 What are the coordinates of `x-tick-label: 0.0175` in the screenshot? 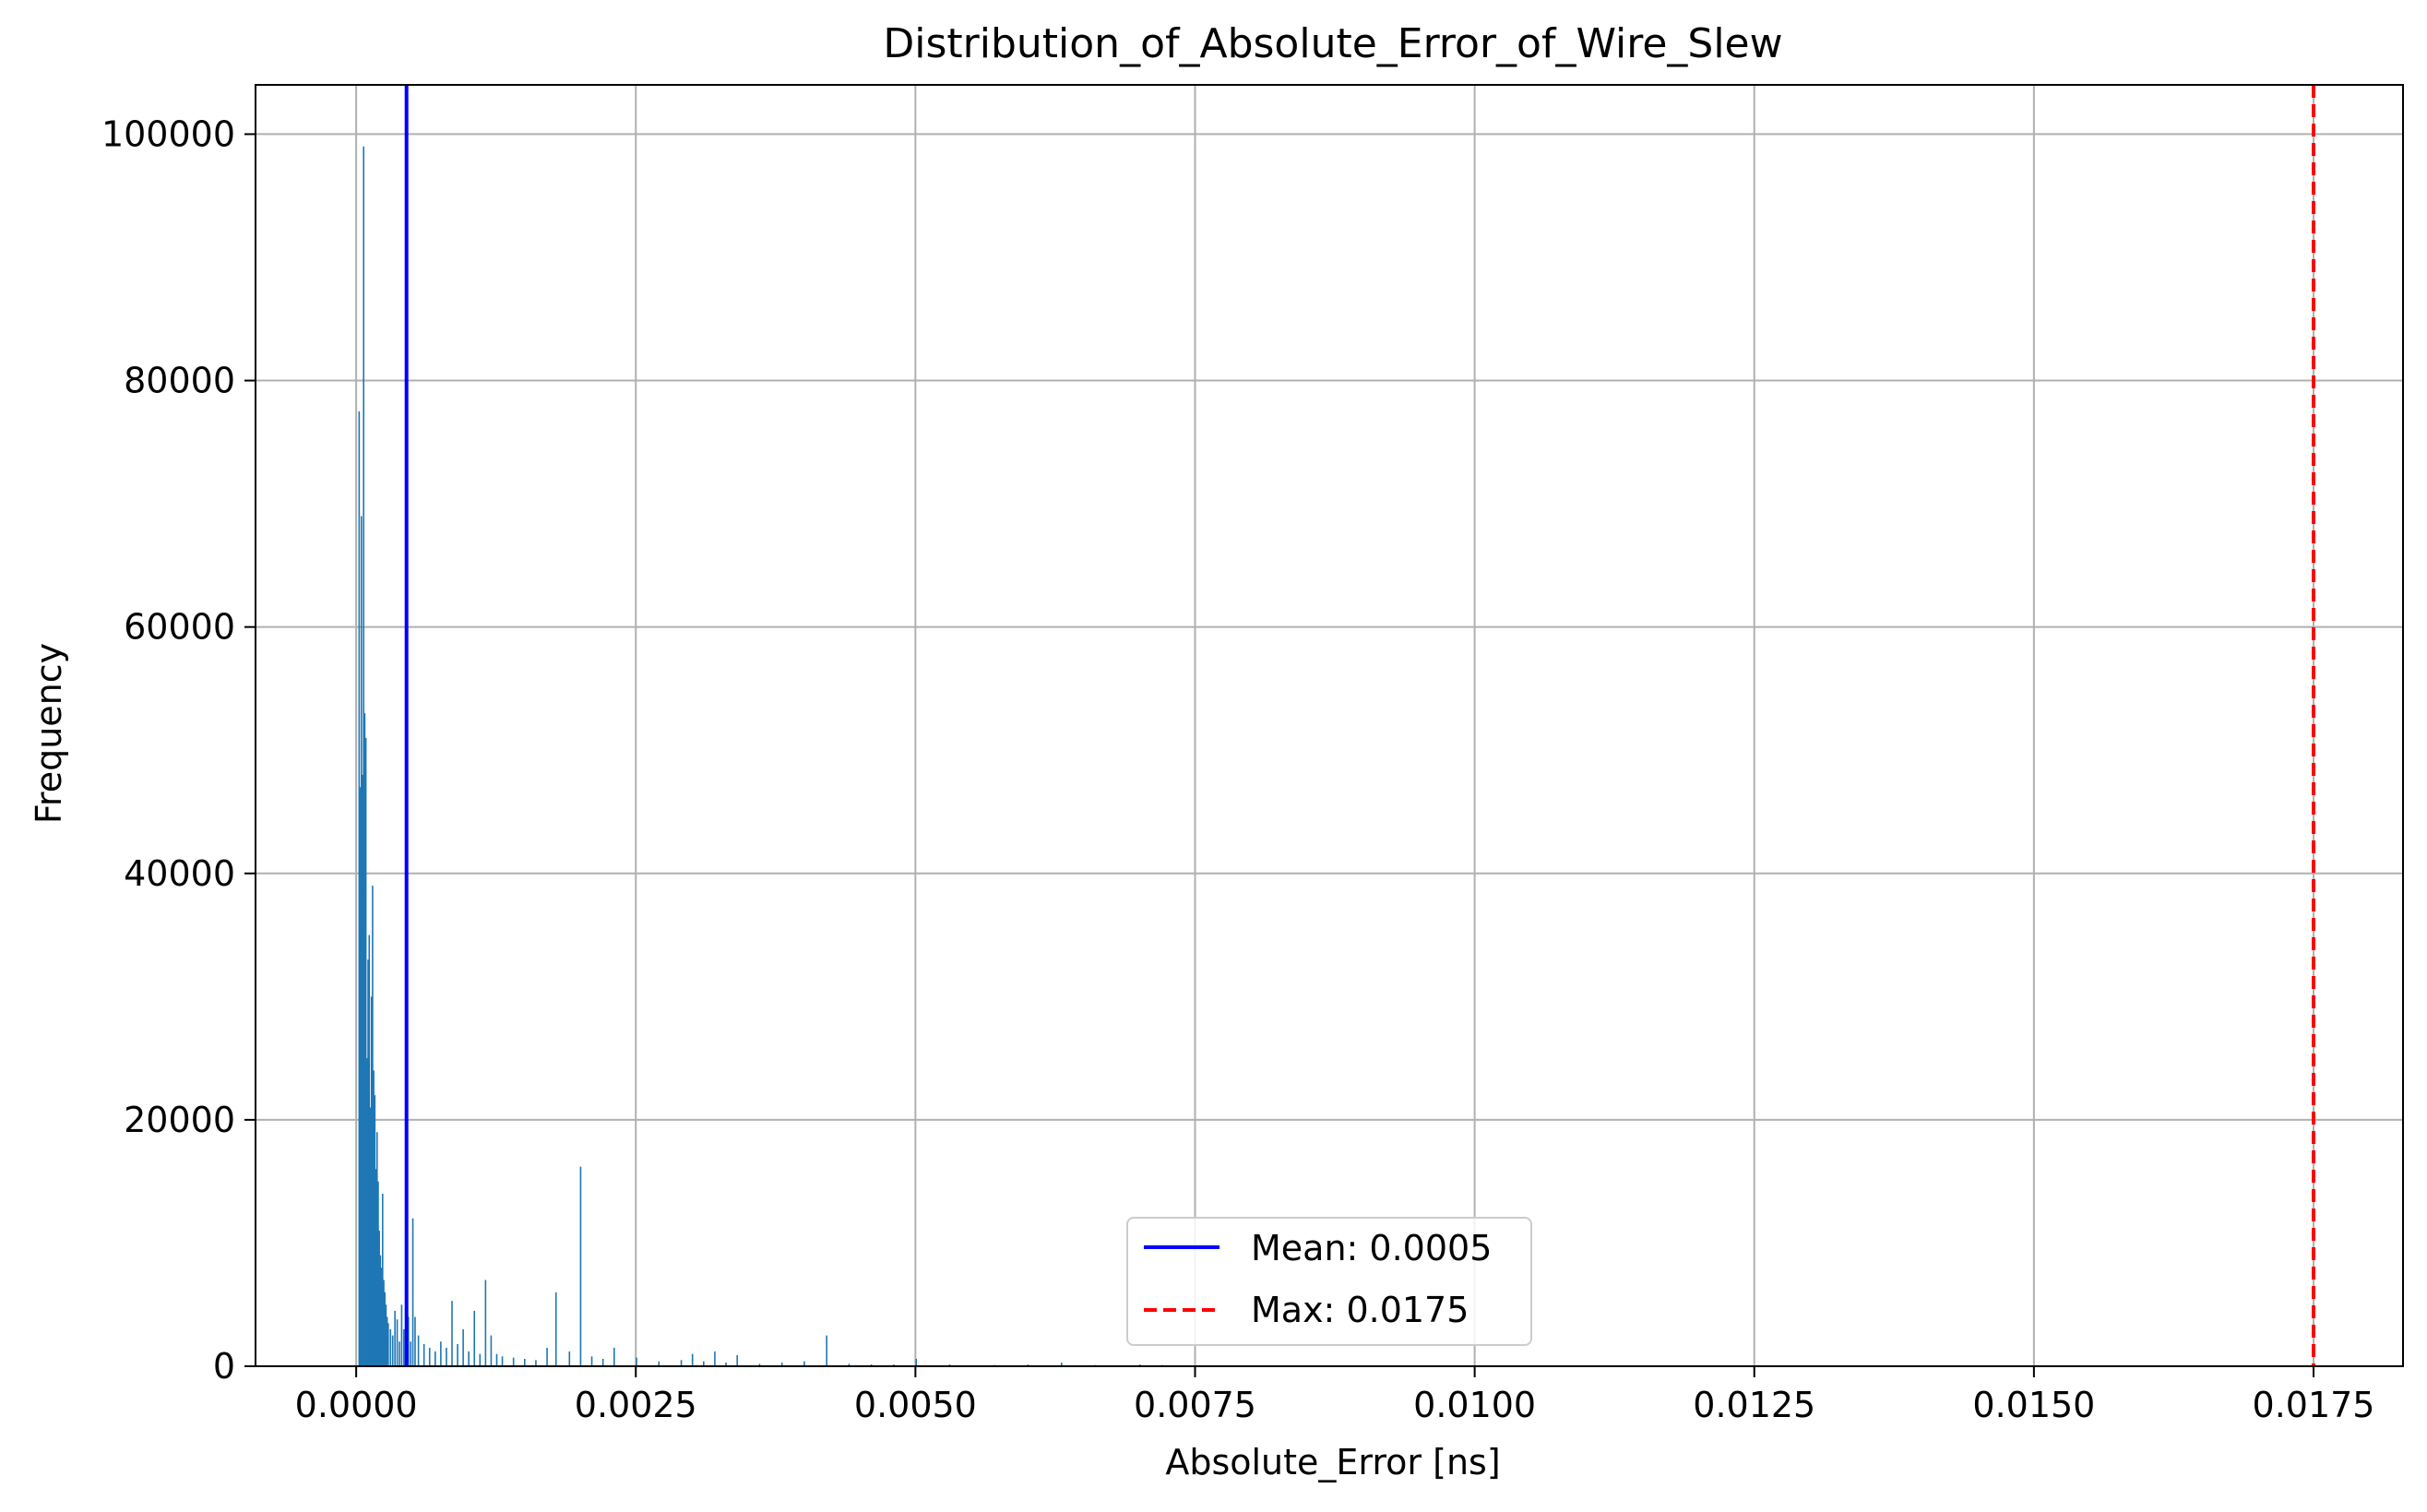 It's located at (2314, 1405).